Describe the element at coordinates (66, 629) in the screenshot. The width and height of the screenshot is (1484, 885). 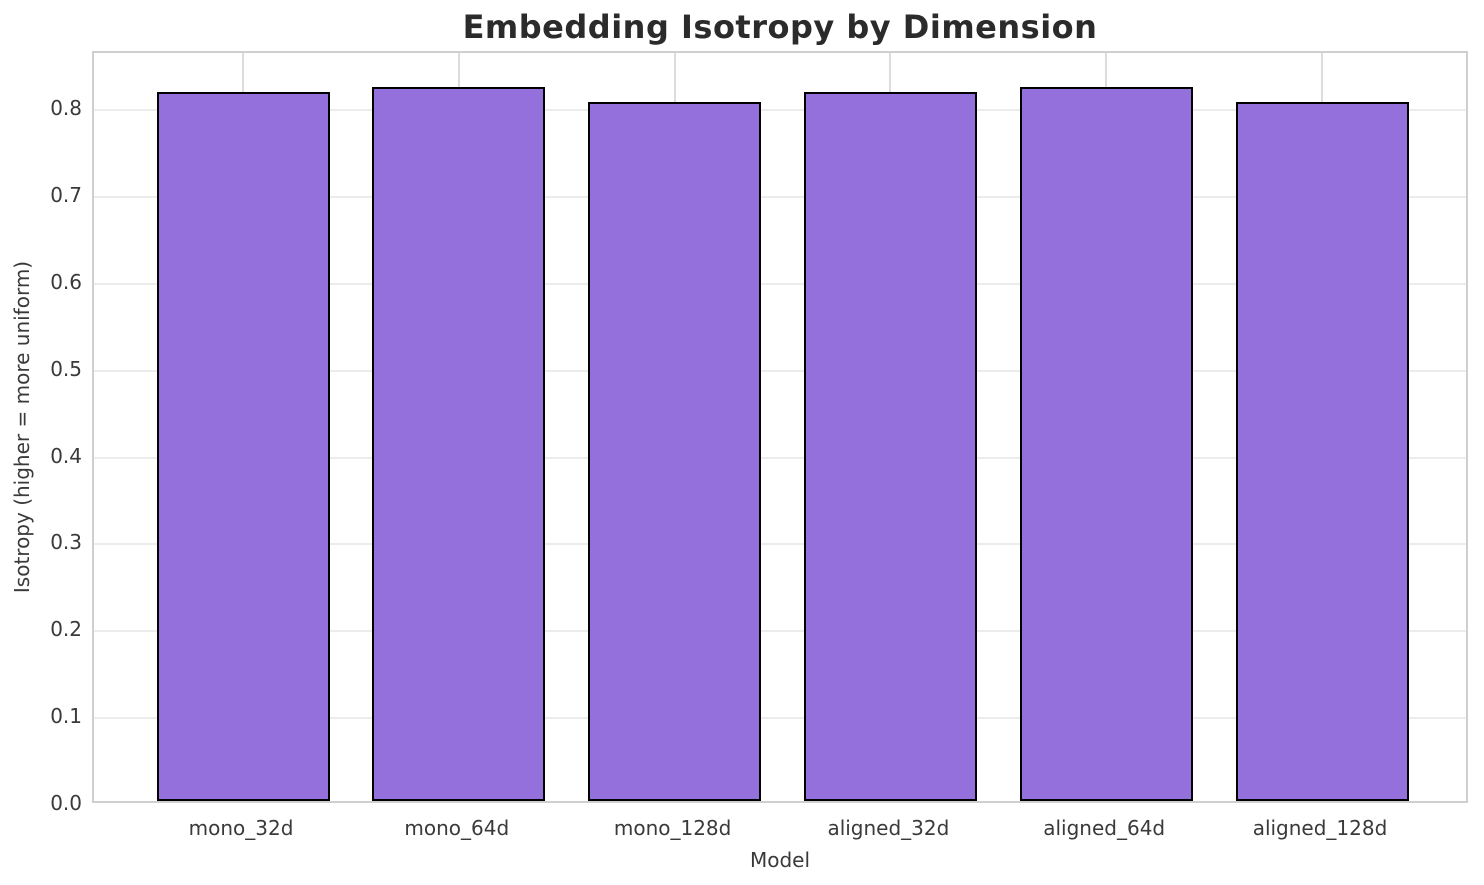
I see `y-tick-label: 0.2` at that location.